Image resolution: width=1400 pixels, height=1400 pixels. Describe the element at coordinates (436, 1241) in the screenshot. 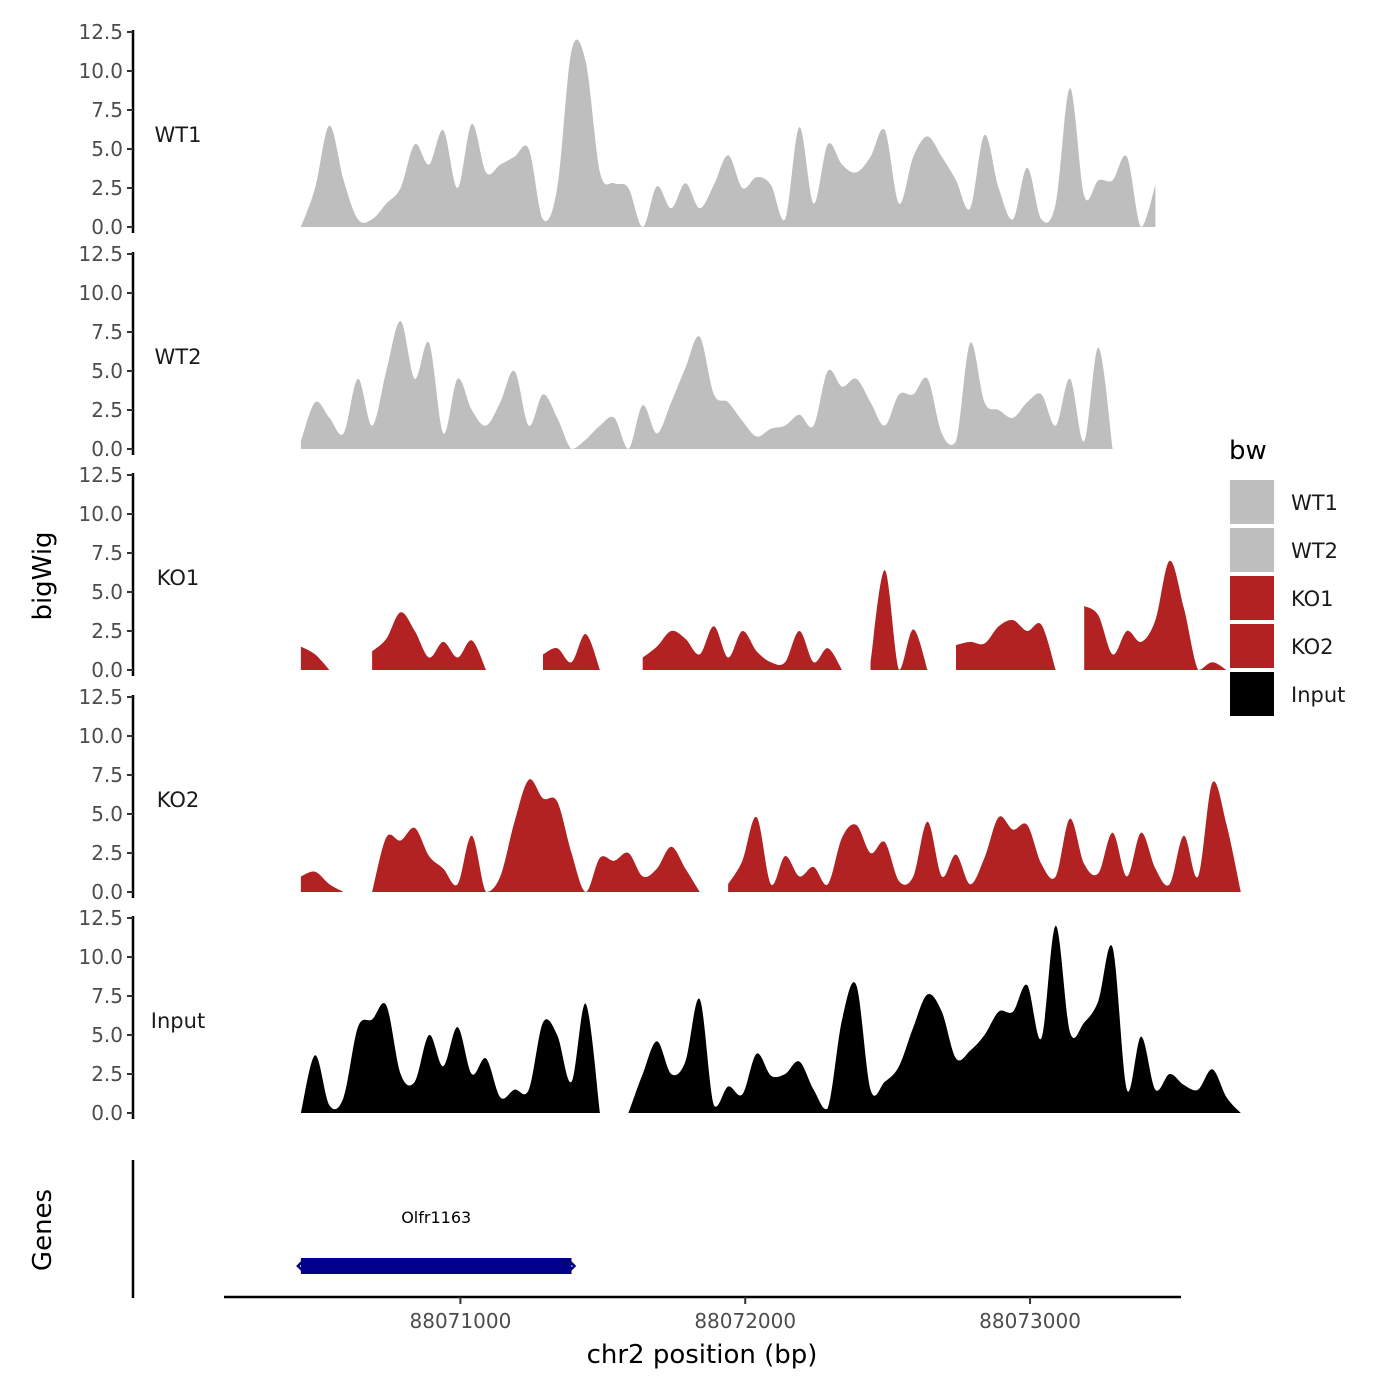

I see `gene-olfr1163: Olfr1163` at that location.